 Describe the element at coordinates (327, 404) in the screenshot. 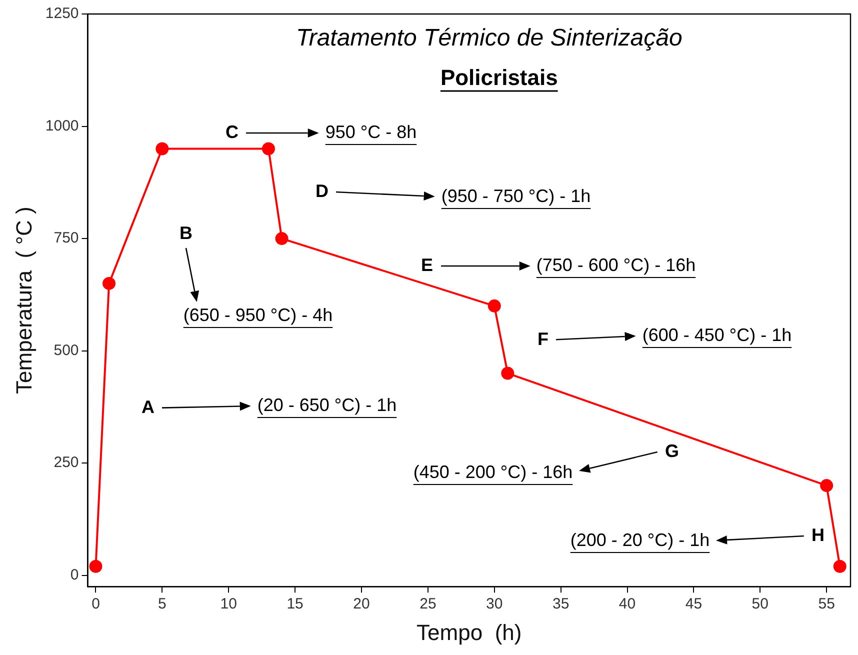

I see `annotation: (20 - 650 °C) - 1h` at that location.